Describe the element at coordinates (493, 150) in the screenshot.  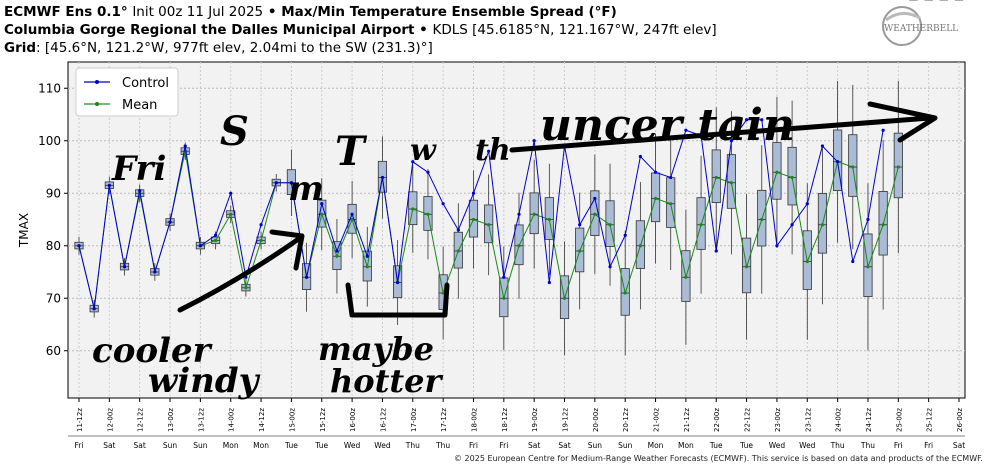
I see `handwritten-thu: th` at that location.